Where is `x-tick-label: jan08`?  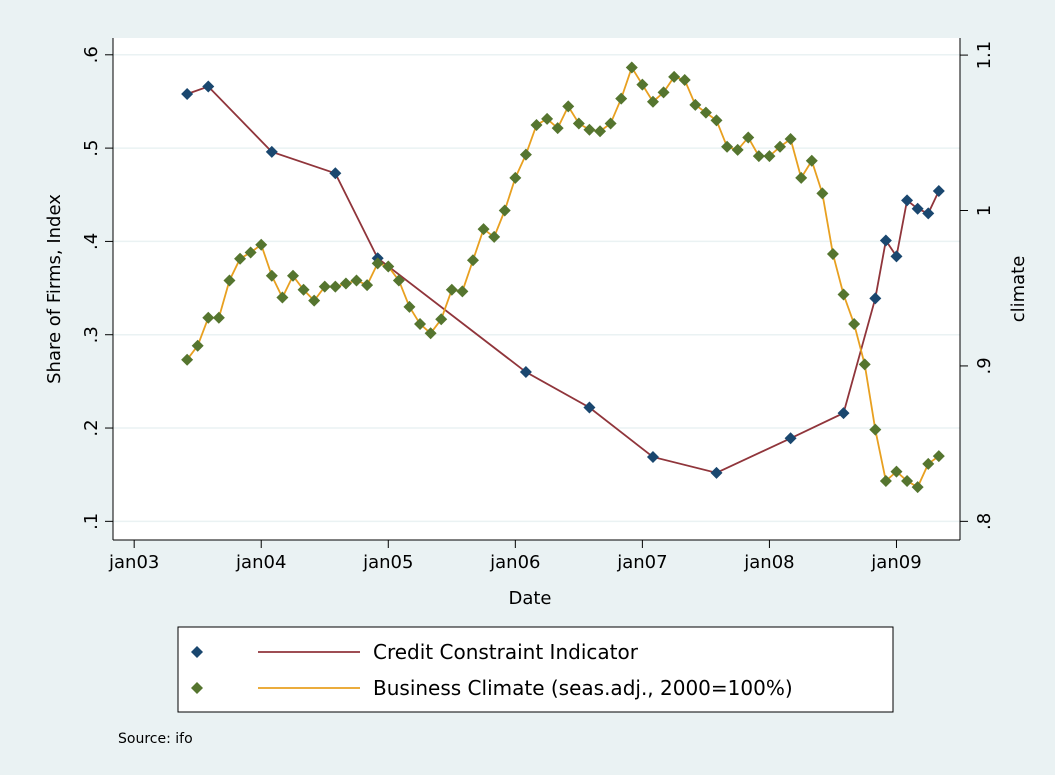
x-tick-label: jan08 is located at coordinates (768, 562).